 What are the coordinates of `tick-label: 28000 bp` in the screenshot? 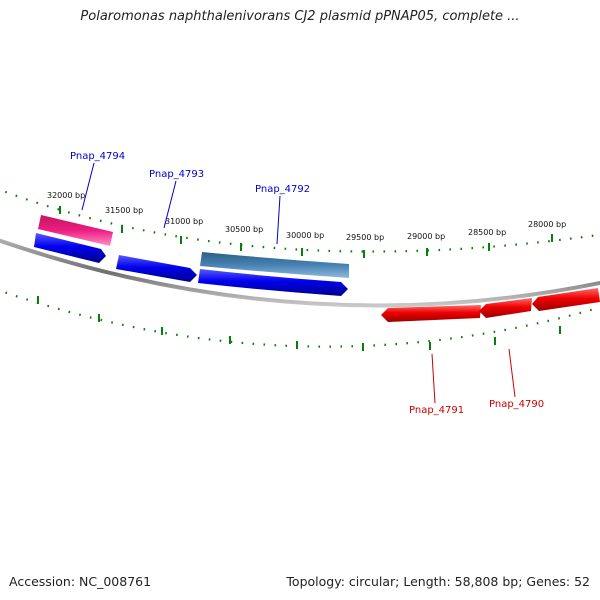 It's located at (547, 224).